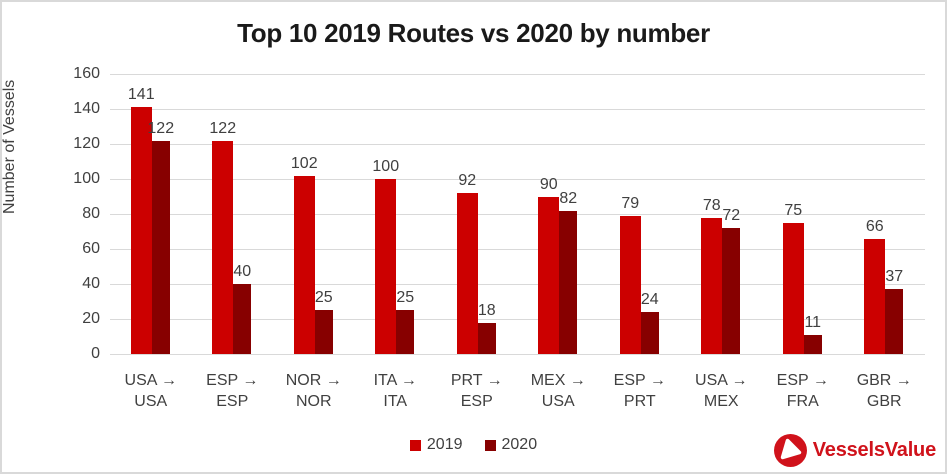 This screenshot has height=474, width=947. I want to click on y-tick-label: 40, so click(91, 283).